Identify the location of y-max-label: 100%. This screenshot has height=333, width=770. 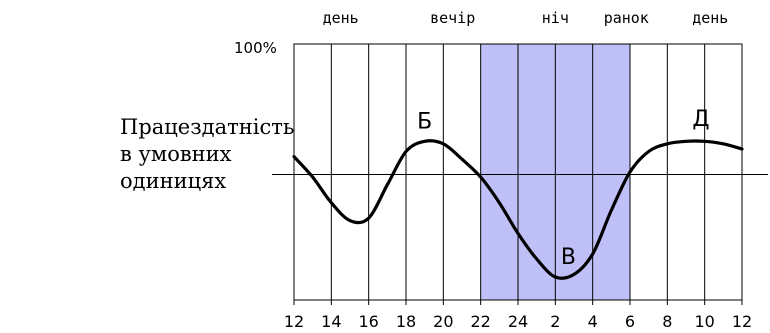
(255, 48).